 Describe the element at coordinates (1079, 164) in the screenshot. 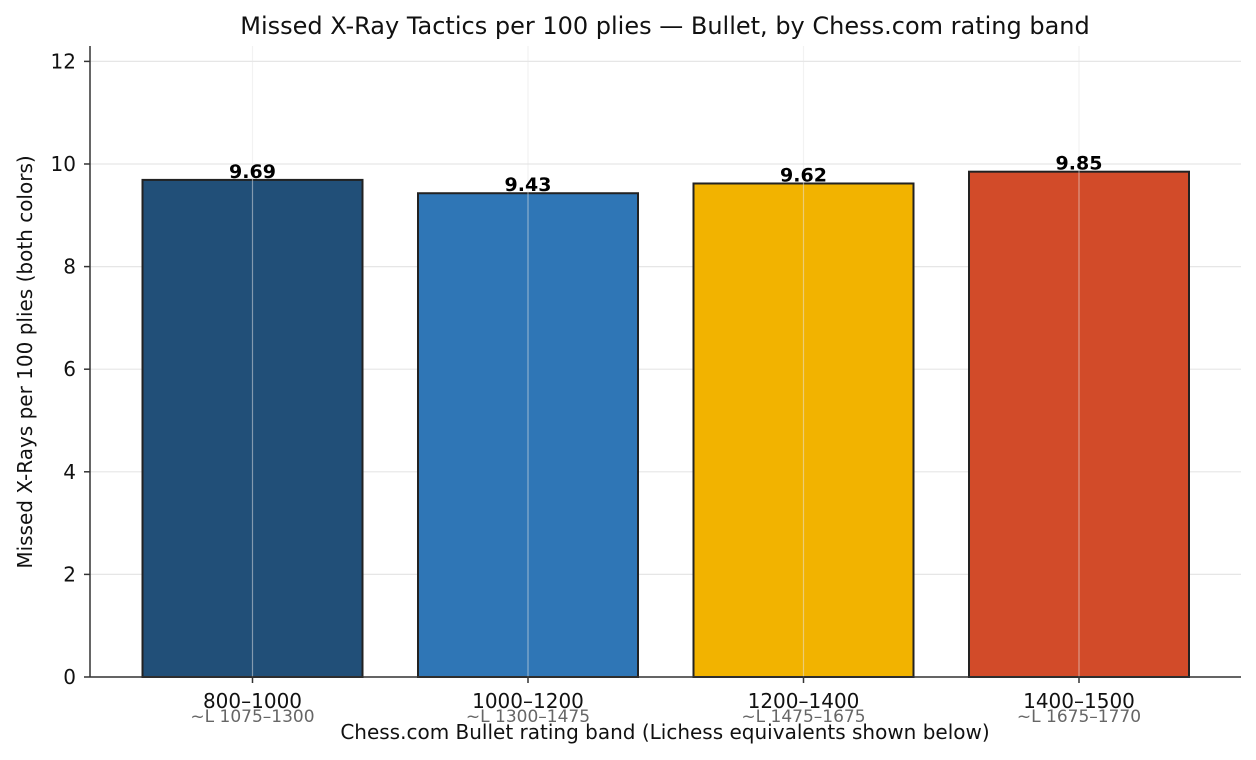

I see `bar-value-label: 9.85` at that location.